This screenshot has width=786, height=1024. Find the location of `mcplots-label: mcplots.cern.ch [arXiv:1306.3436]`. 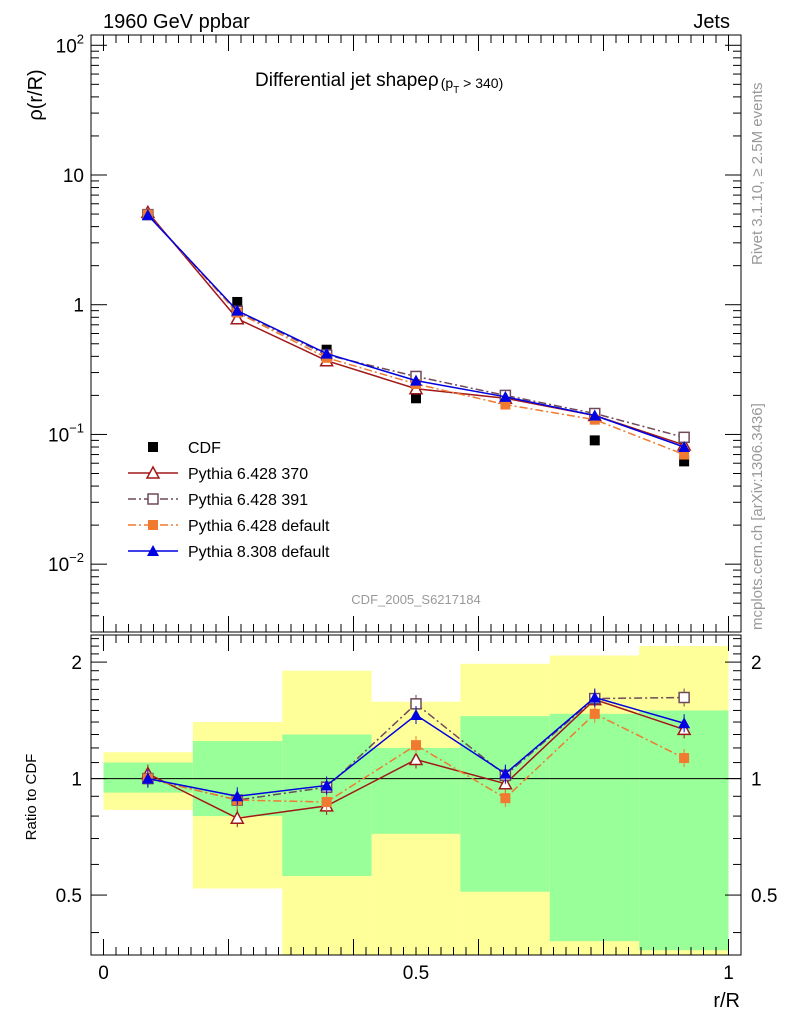

mcplots-label: mcplots.cern.ch [arXiv:1306.3436] is located at coordinates (757, 516).